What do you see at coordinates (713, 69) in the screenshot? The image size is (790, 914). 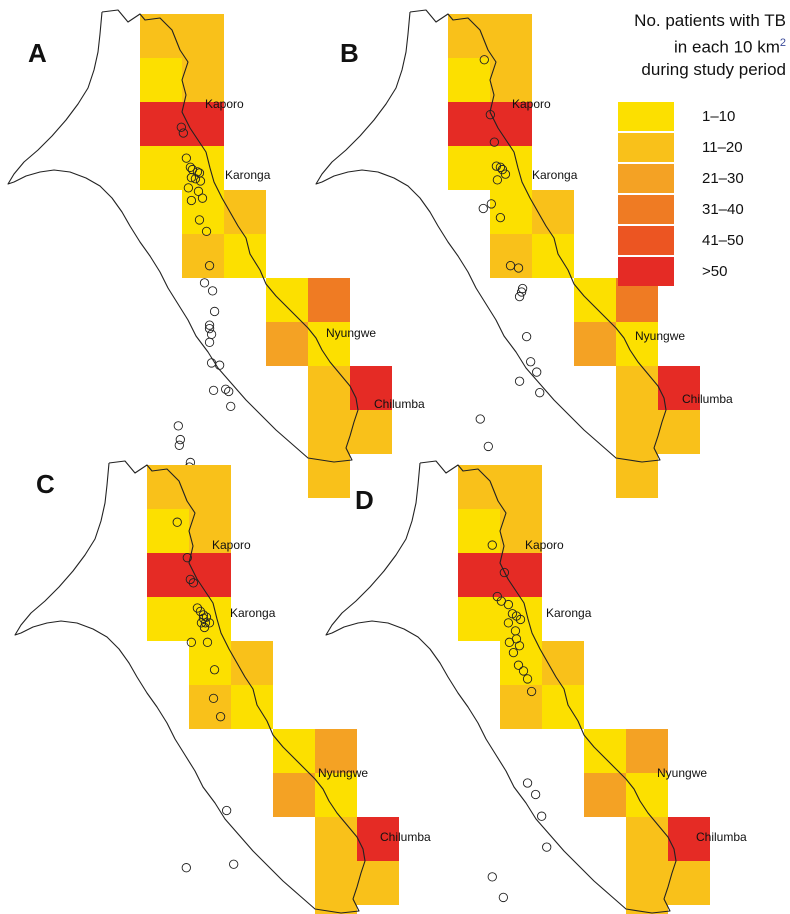 I see `legend-title-line3: during study period` at bounding box center [713, 69].